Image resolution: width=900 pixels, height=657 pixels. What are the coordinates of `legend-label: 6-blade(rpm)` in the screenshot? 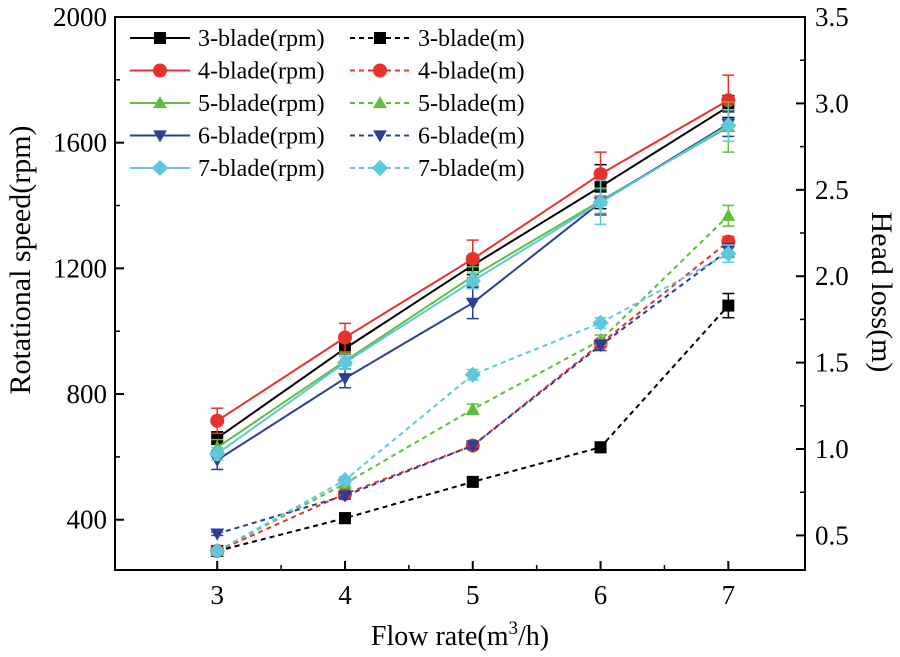 It's located at (261, 137).